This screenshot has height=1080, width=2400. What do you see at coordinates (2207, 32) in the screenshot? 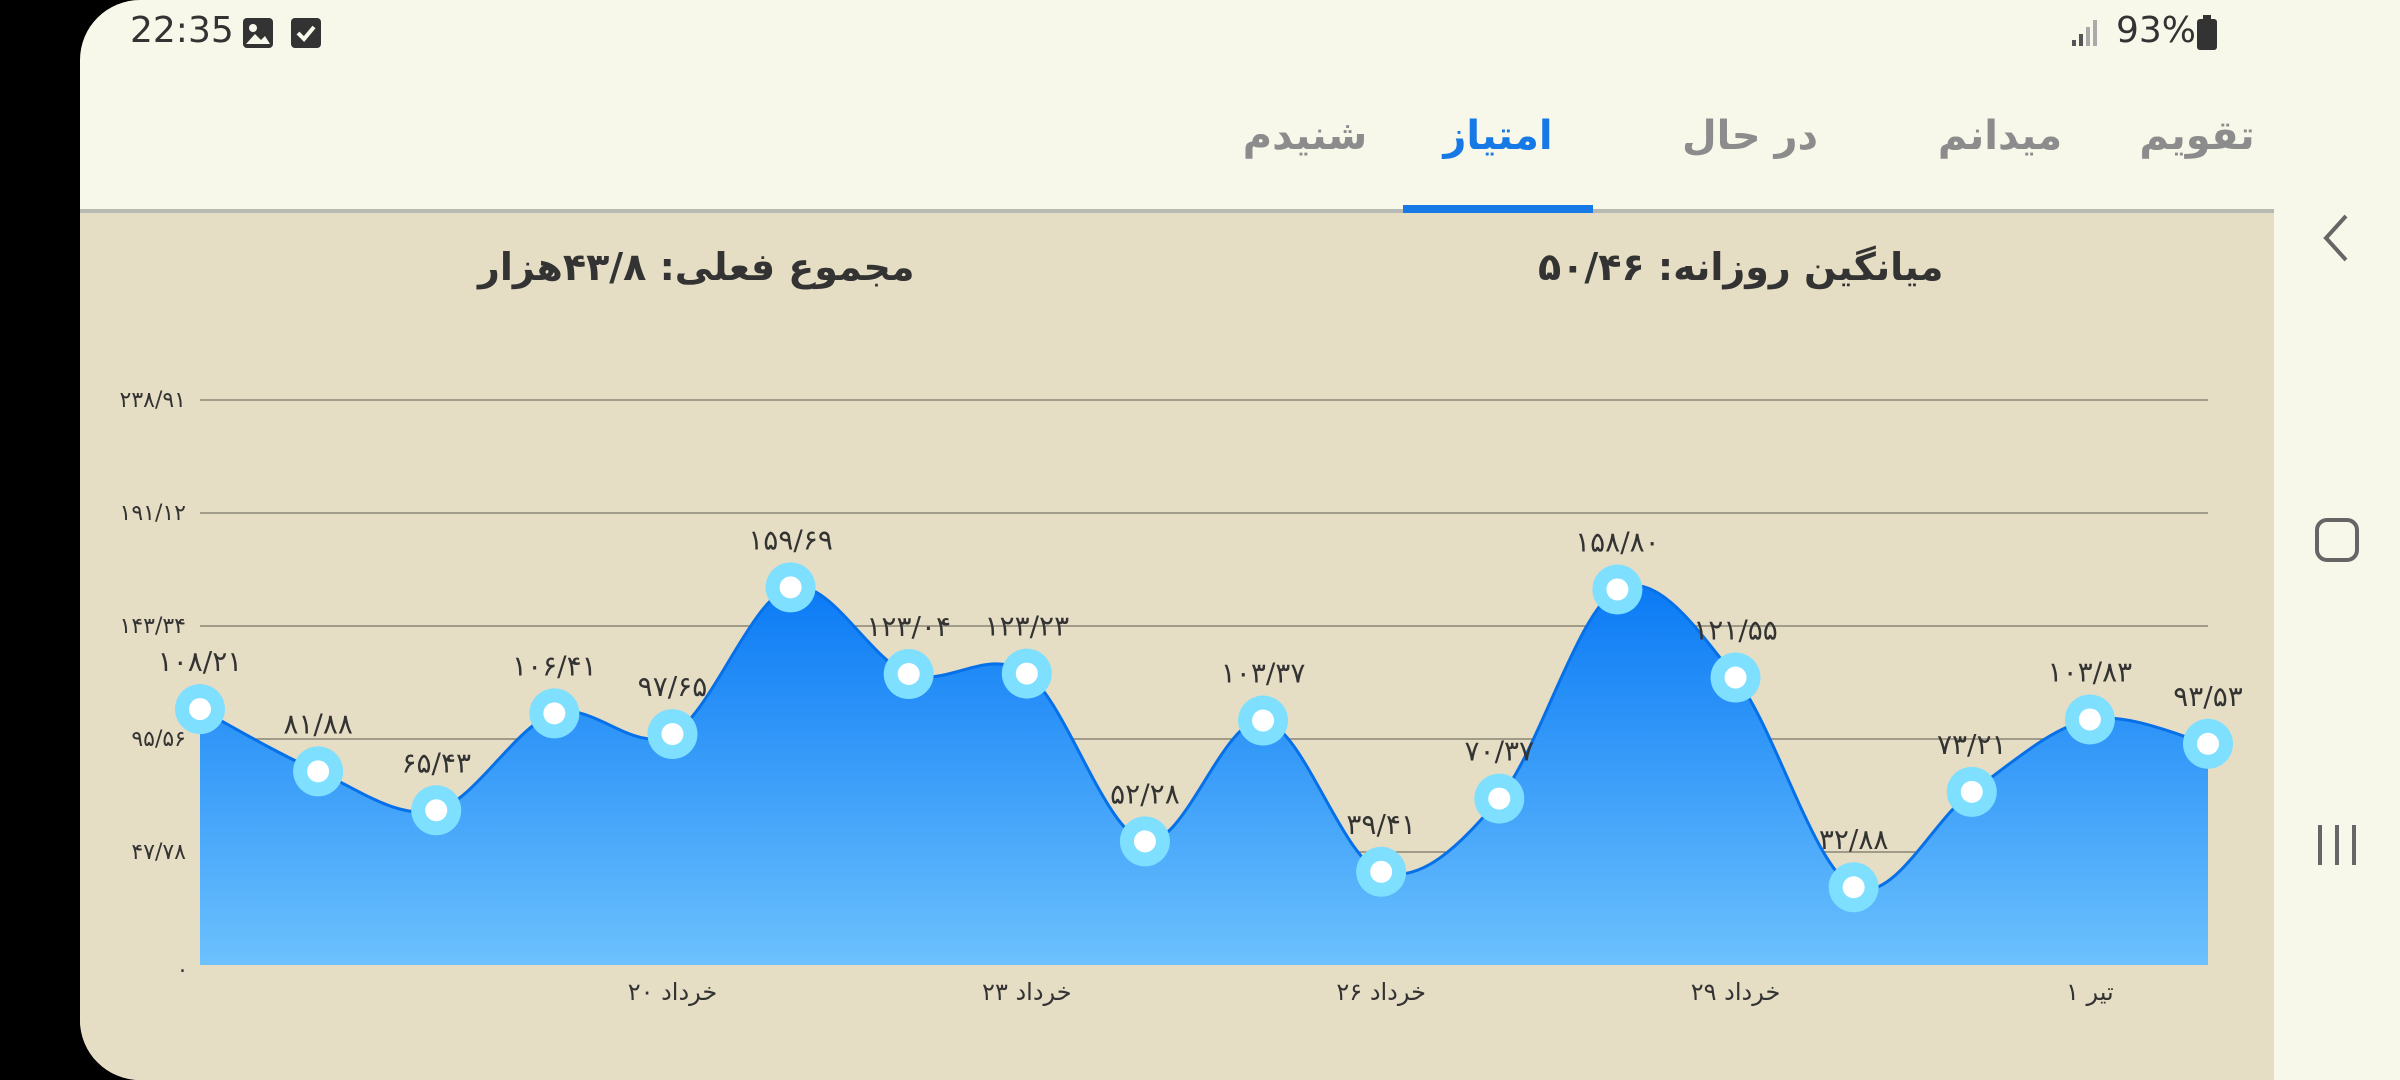
I see `battery-icon` at bounding box center [2207, 32].